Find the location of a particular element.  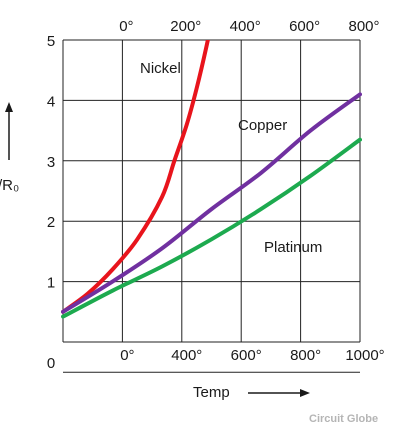

watermark: Circuit Globe is located at coordinates (343, 419).